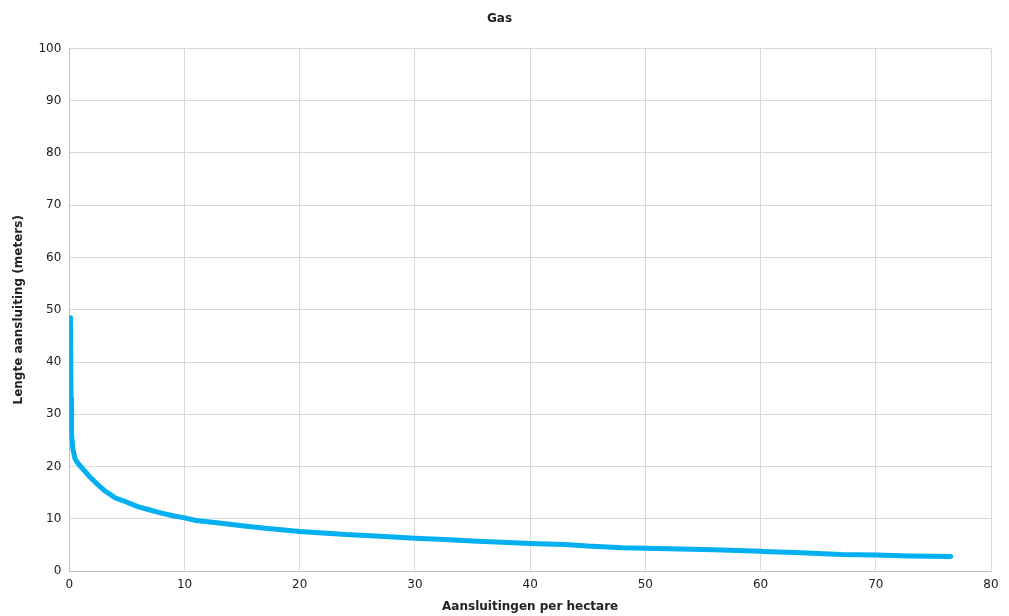 Image resolution: width=1009 pixels, height=616 pixels. What do you see at coordinates (54, 152) in the screenshot?
I see `y-tick-label: 80` at bounding box center [54, 152].